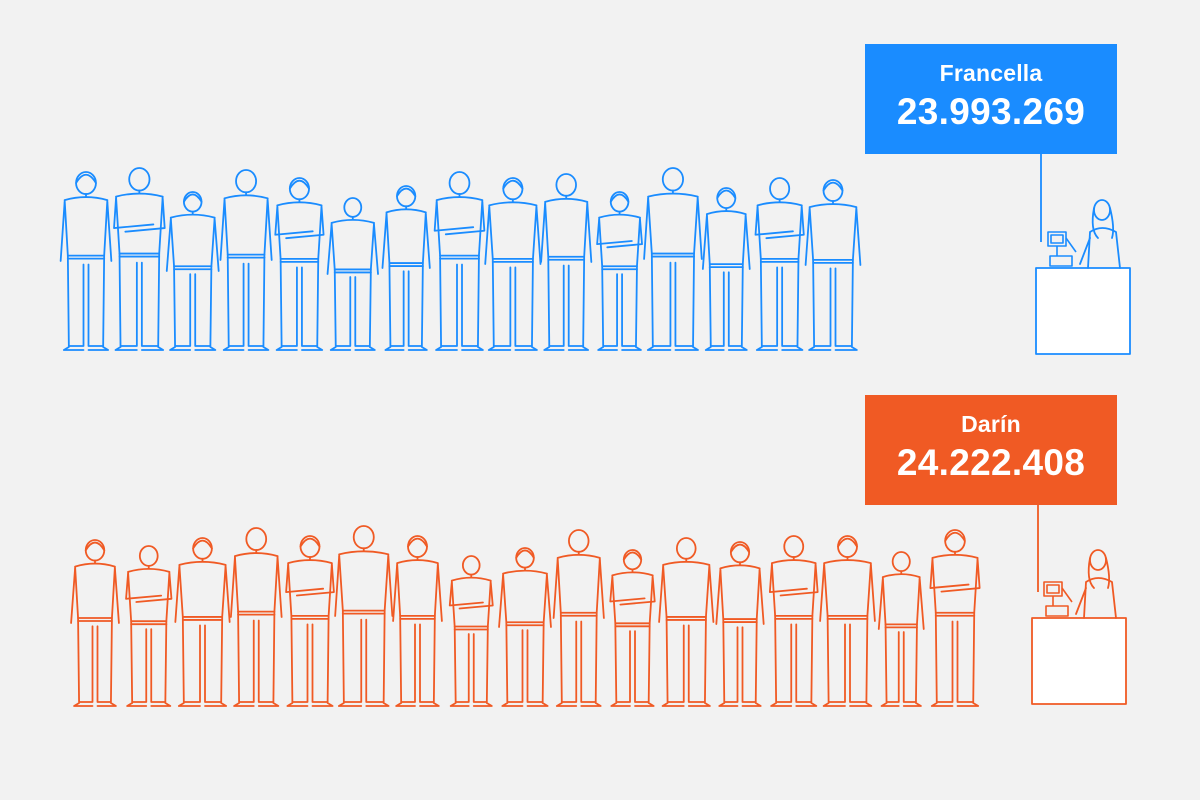 Image resolution: width=1200 pixels, height=800 pixels. I want to click on label-francella-value: 23.993.269, so click(991, 111).